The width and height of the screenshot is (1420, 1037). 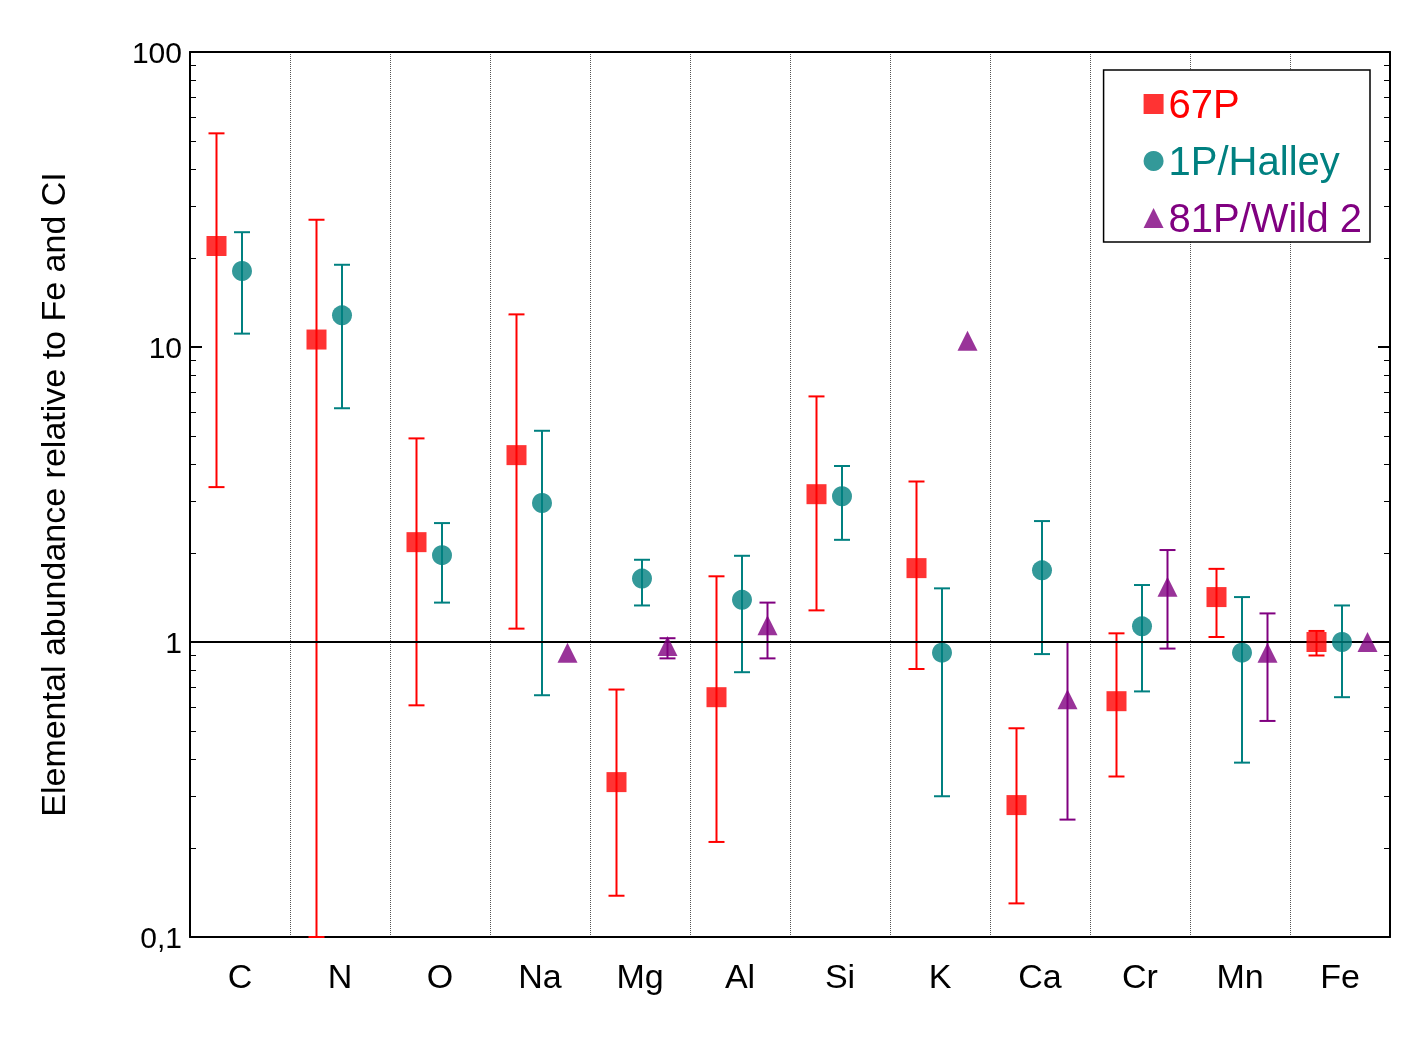 What do you see at coordinates (1240, 976) in the screenshot?
I see `x-tick-label: Mn` at bounding box center [1240, 976].